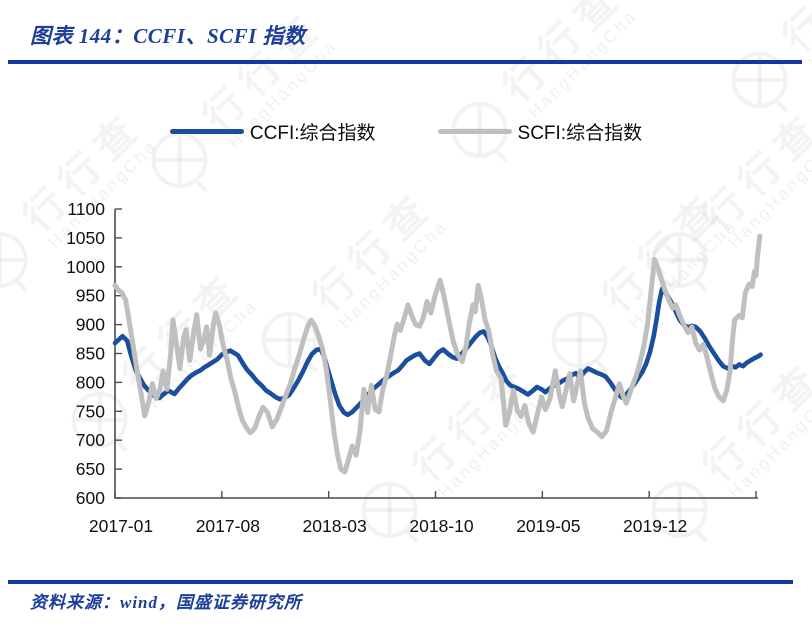  What do you see at coordinates (90, 325) in the screenshot?
I see `y-tick-label: 900` at bounding box center [90, 325].